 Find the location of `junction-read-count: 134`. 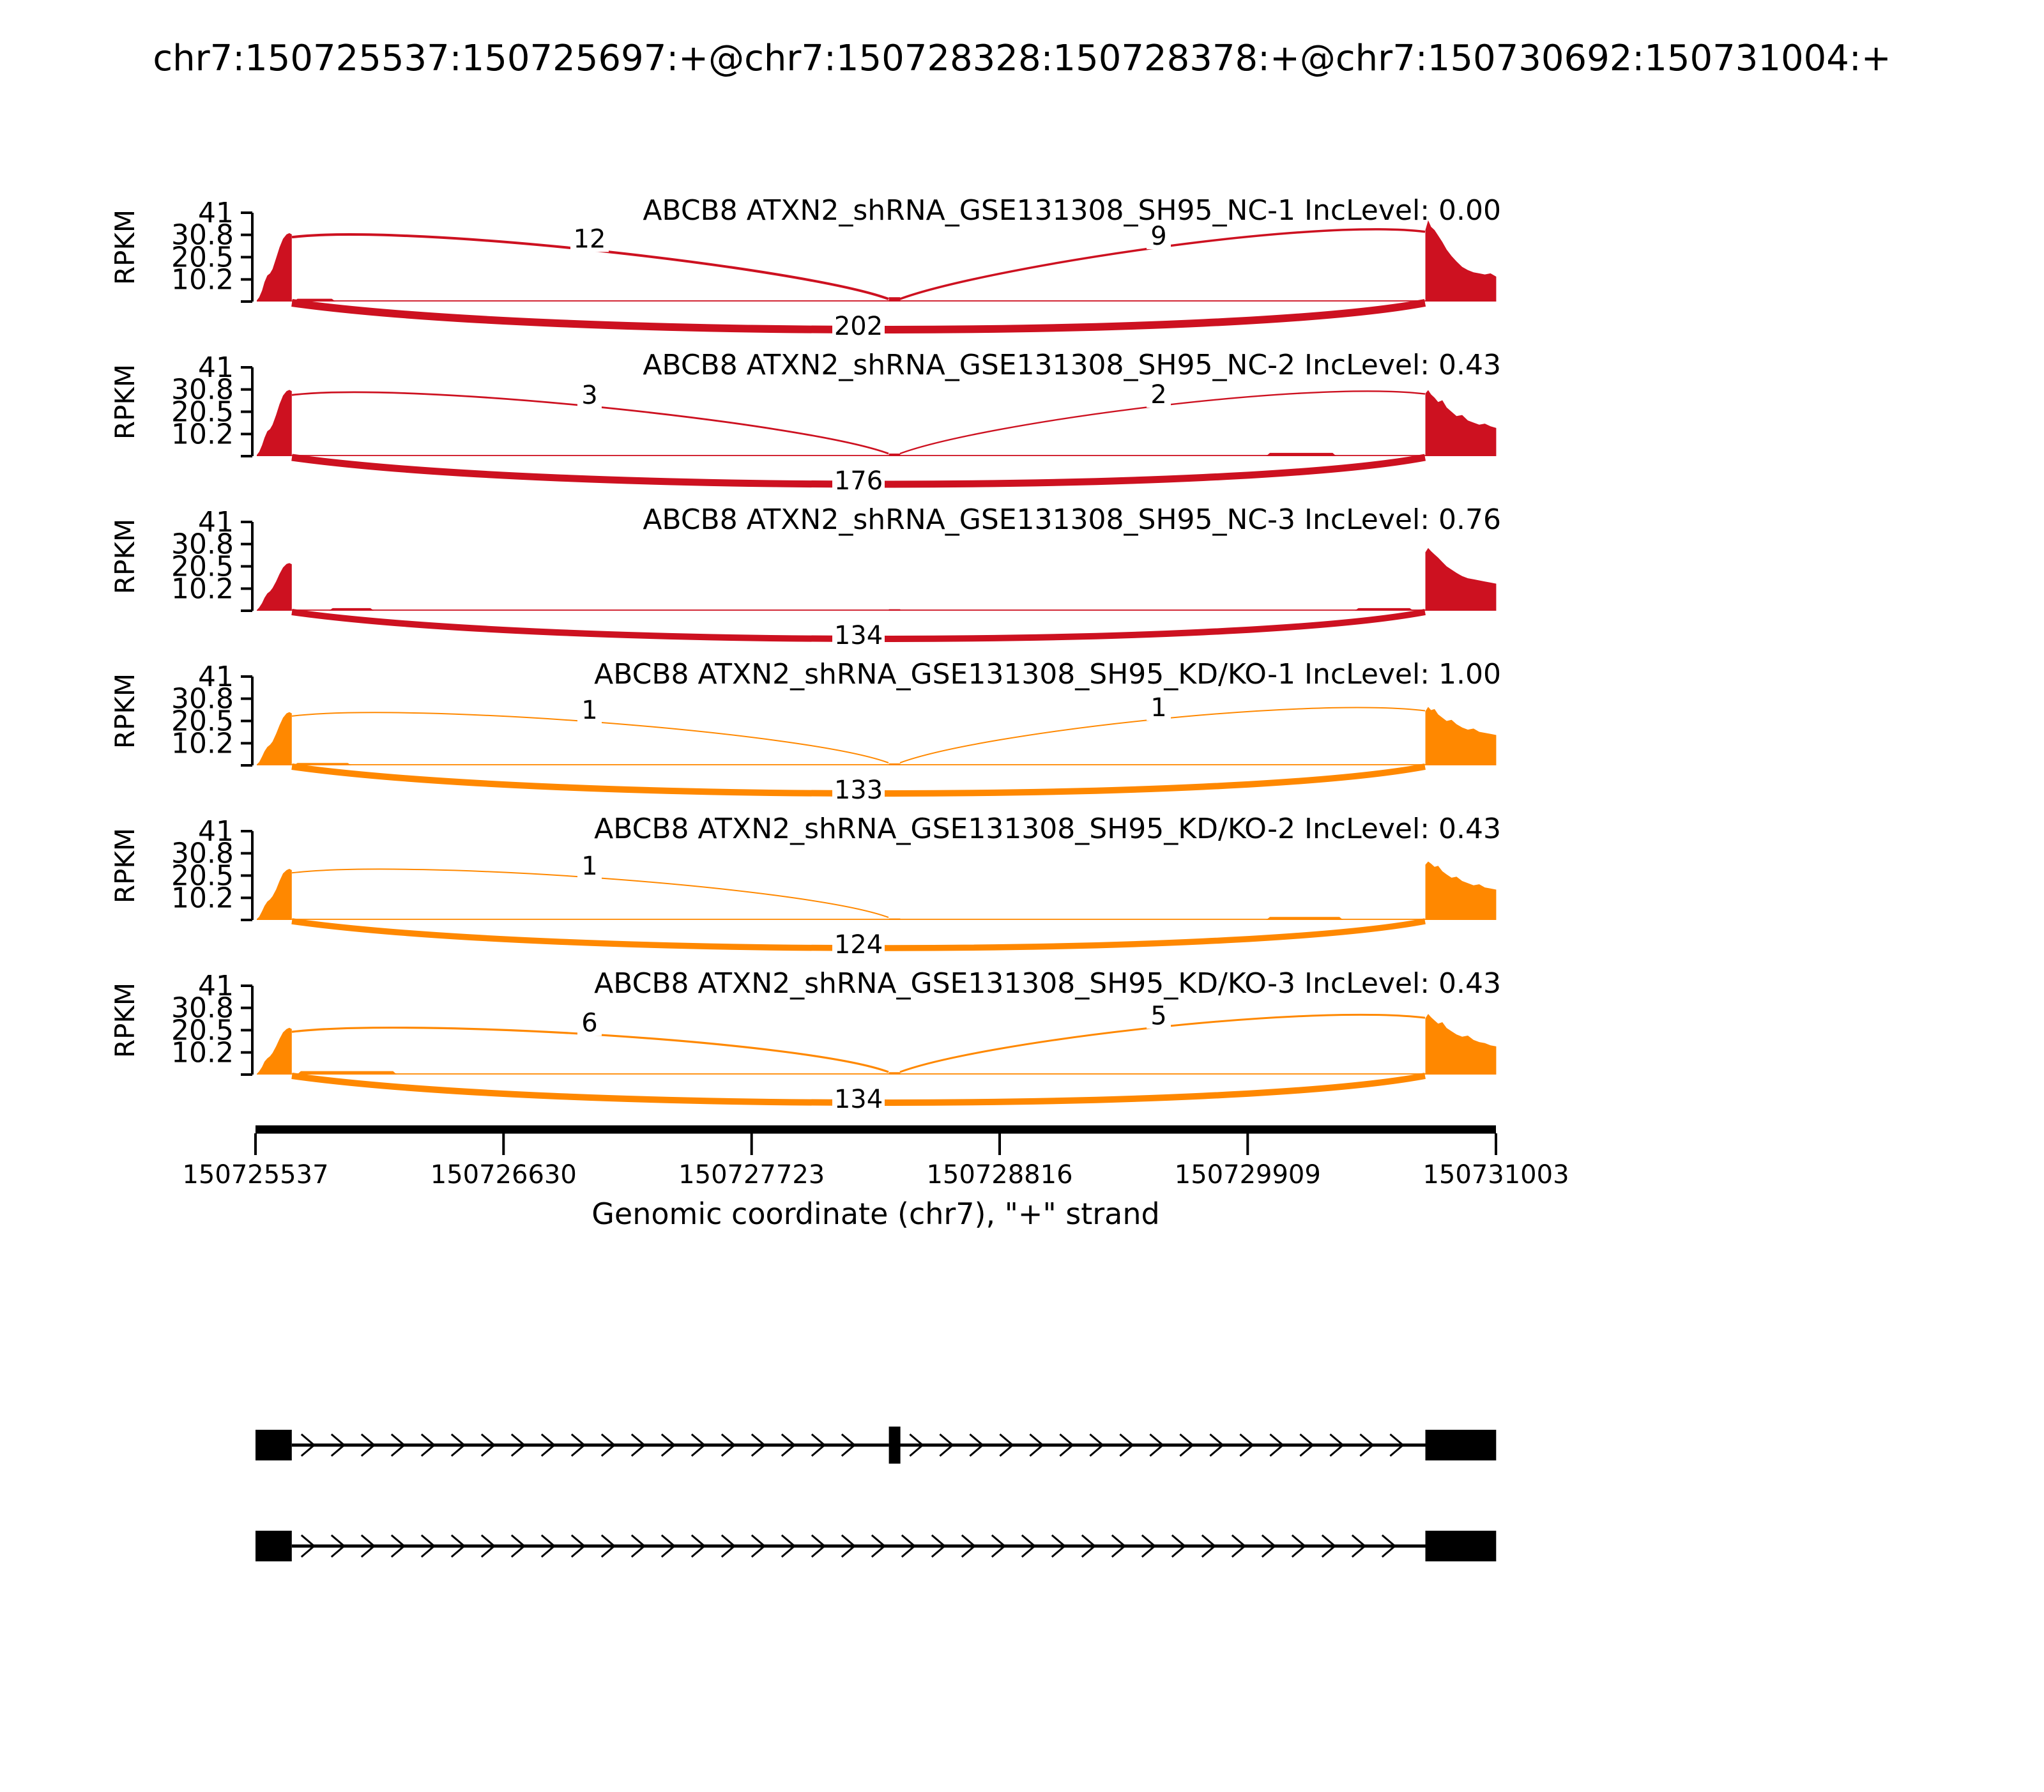

junction-read-count: 134 is located at coordinates (858, 636).